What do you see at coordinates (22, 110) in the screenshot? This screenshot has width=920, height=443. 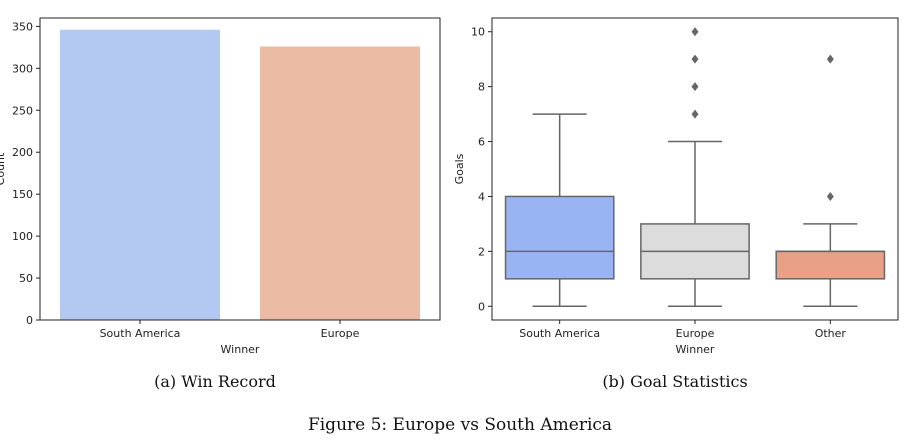 I see `y-tick-label: 250` at bounding box center [22, 110].